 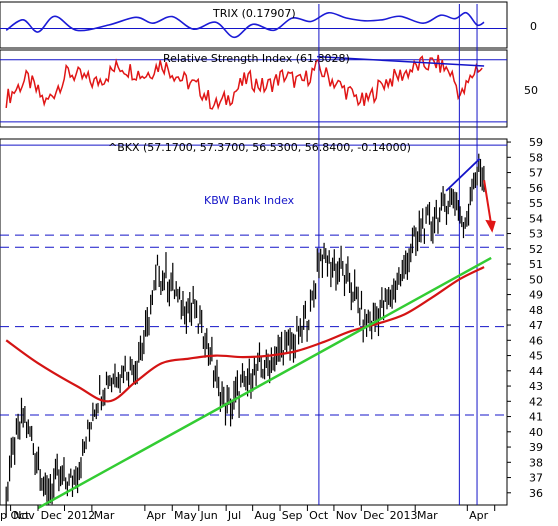 I want to click on y-tick-label: 37, so click(x=536, y=478).